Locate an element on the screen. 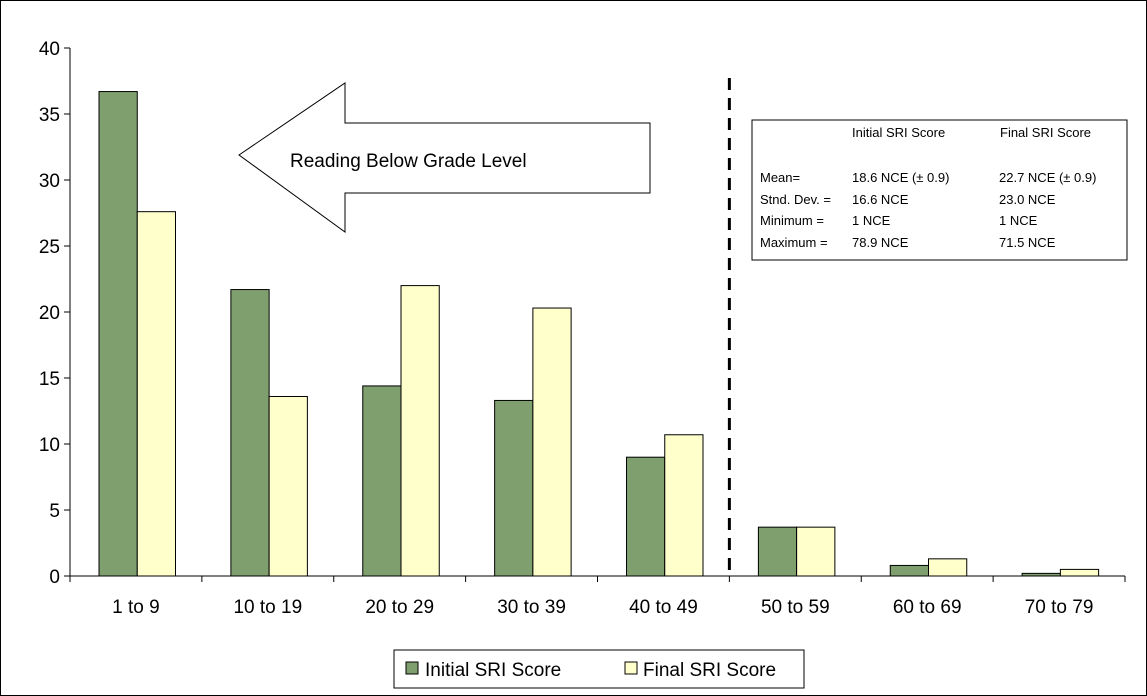 The image size is (1147, 696). stats-row-final: 71.5 NCE is located at coordinates (1027, 242).